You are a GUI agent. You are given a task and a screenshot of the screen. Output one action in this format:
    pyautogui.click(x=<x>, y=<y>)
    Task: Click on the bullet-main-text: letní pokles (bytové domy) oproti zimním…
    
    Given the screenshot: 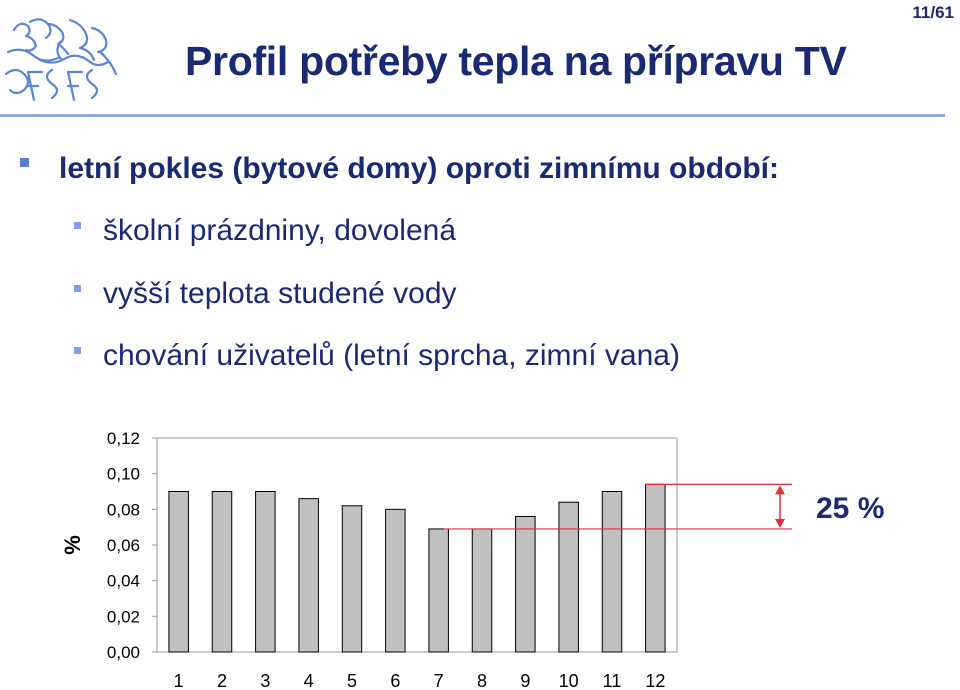 What is the action you would take?
    pyautogui.click(x=419, y=168)
    